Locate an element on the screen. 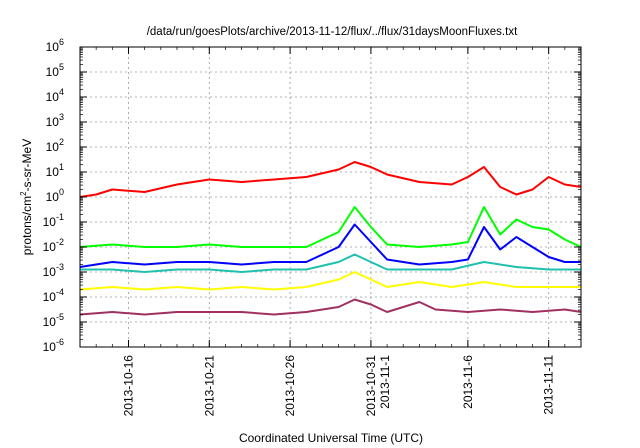  y-tick-label: 10⁻⁶ is located at coordinates (53, 345).